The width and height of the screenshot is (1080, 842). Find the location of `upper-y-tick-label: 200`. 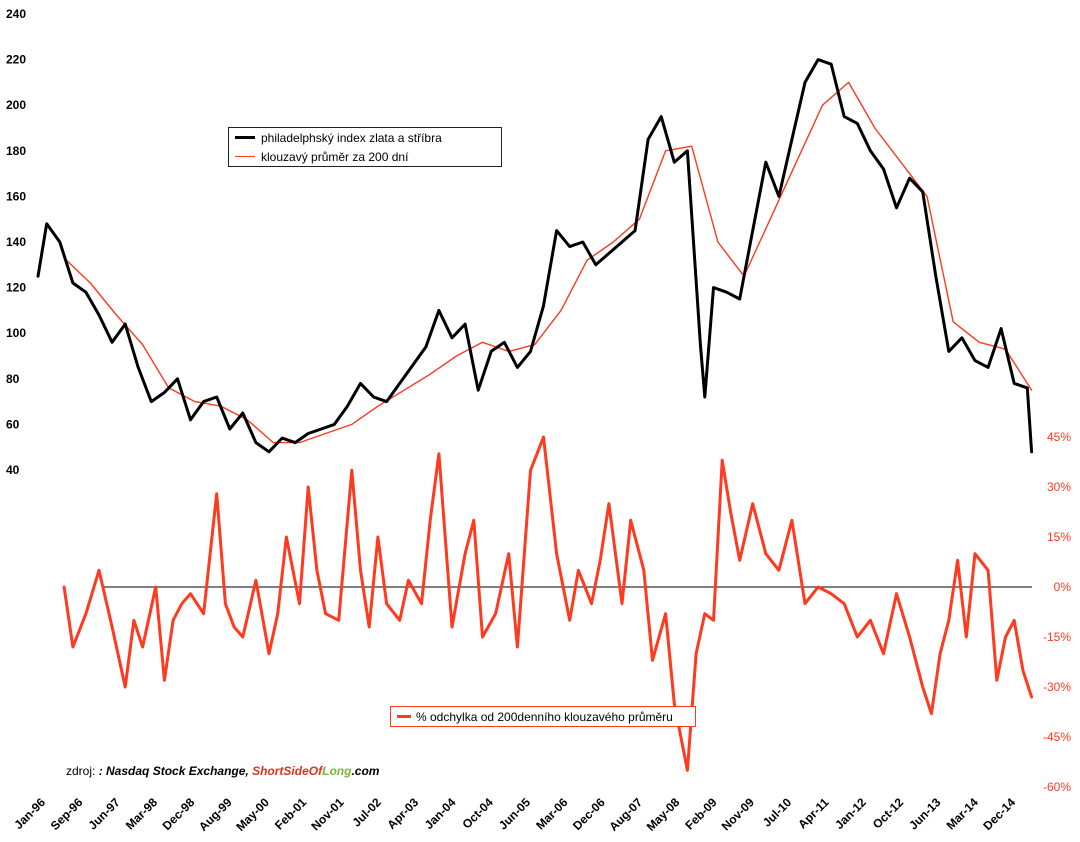

upper-y-tick-label: 200 is located at coordinates (16, 105).